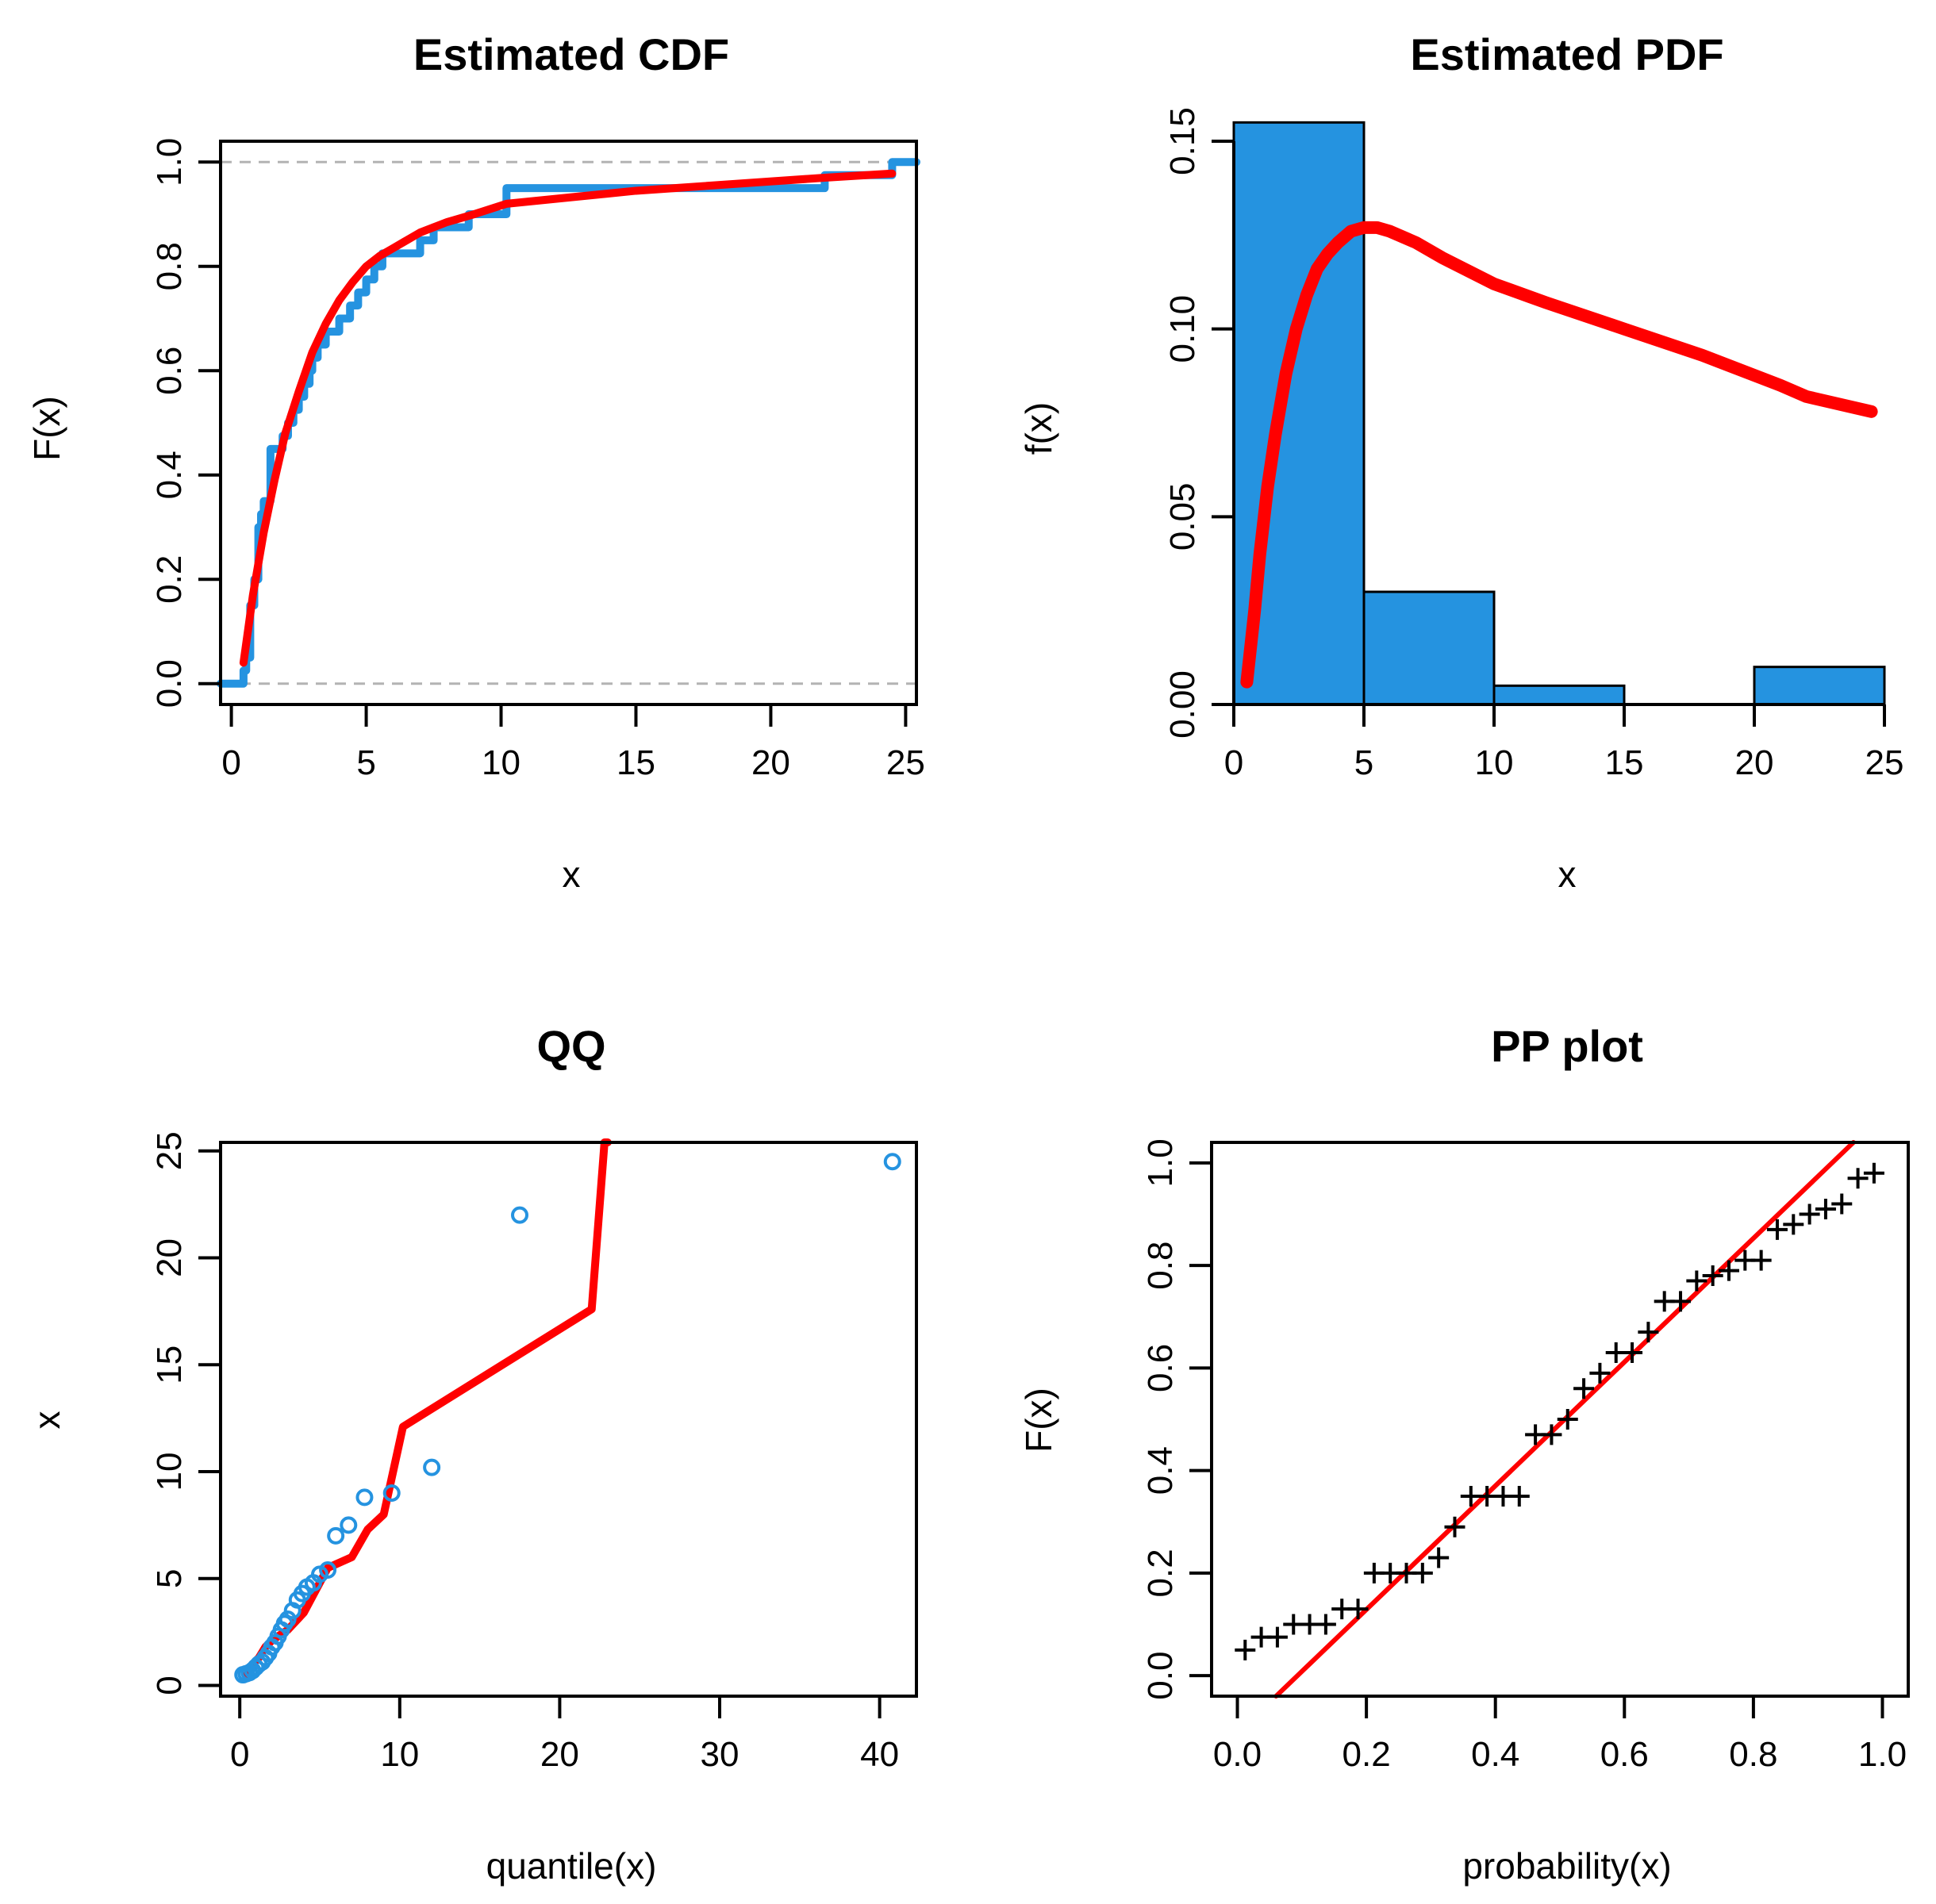  What do you see at coordinates (1566, 1866) in the screenshot?
I see `x-axis-label: probability(x)` at bounding box center [1566, 1866].